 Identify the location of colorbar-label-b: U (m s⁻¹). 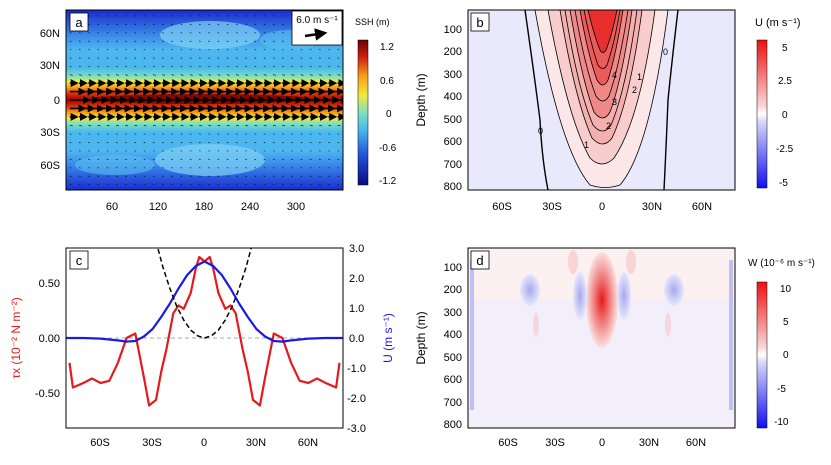
(778, 23).